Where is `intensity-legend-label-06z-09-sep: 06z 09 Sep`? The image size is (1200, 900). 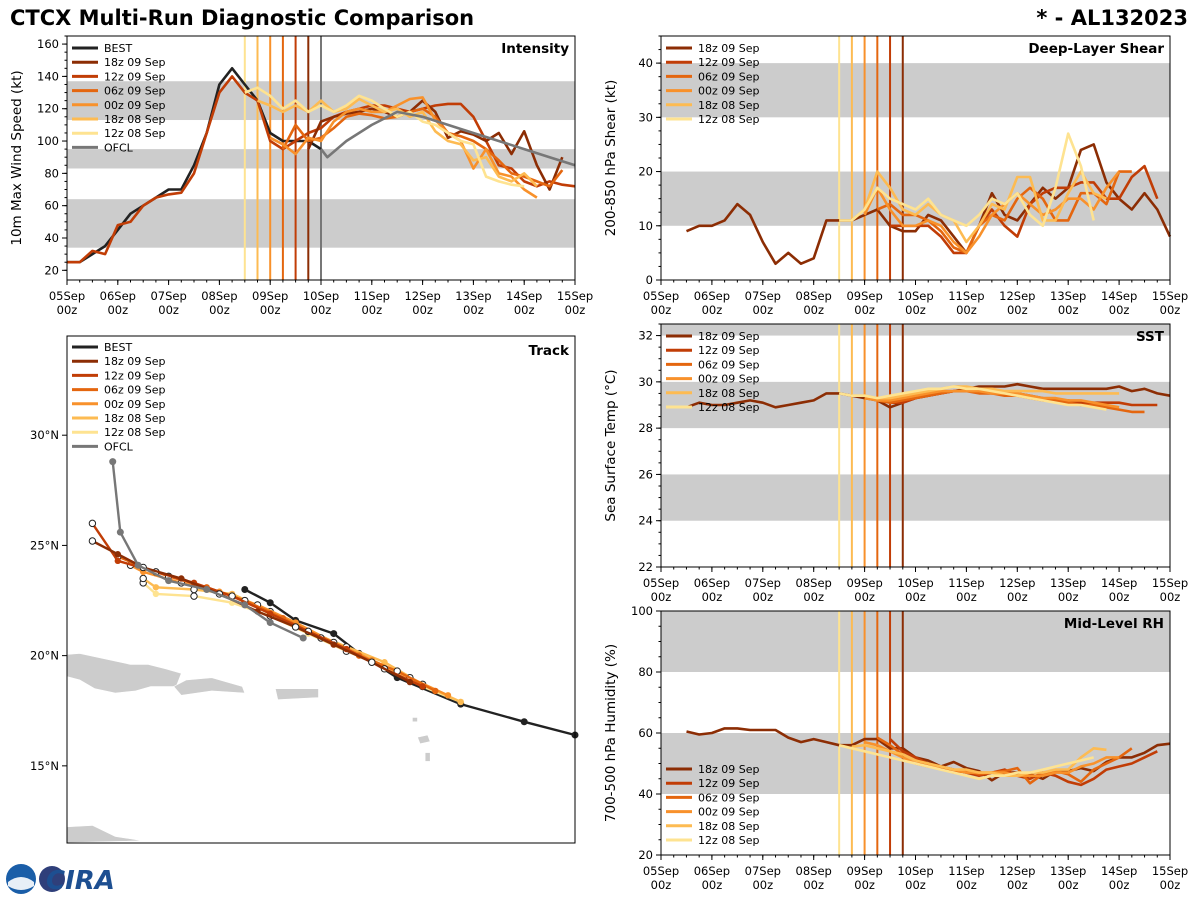 intensity-legend-label-06z-09-sep: 06z 09 Sep is located at coordinates (135, 91).